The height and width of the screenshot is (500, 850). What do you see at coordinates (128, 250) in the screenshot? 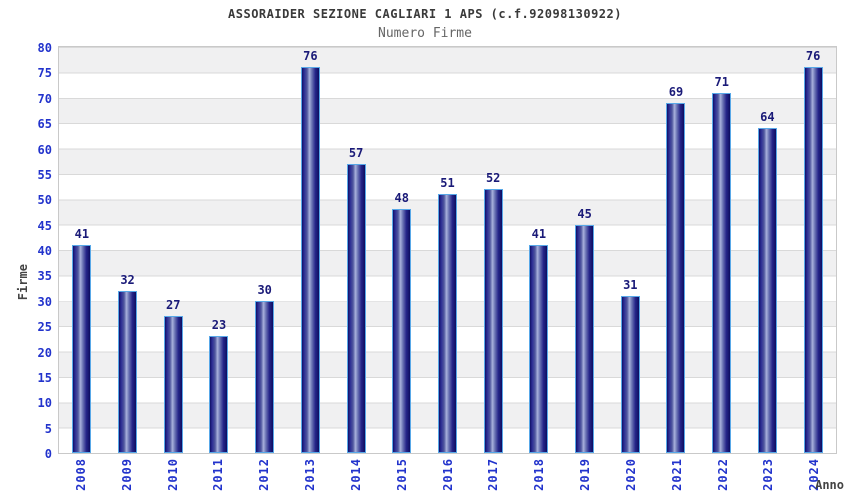
I see `bar-column-2009: 32` at bounding box center [128, 250].